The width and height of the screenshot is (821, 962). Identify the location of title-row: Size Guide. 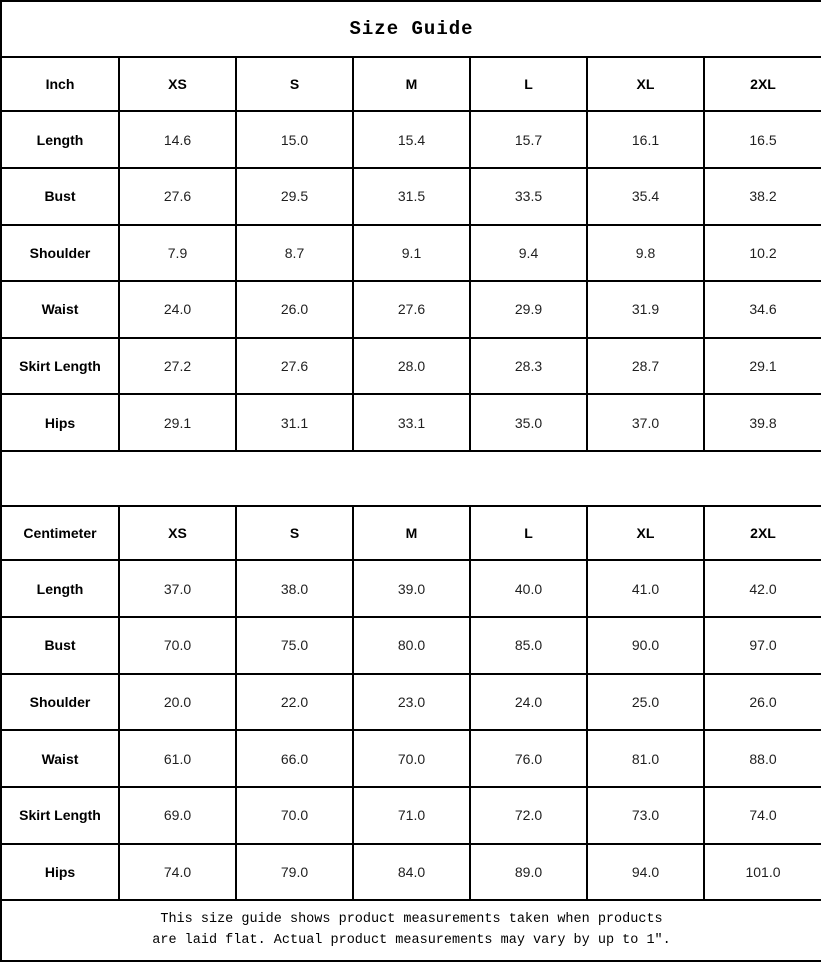
(410, 29).